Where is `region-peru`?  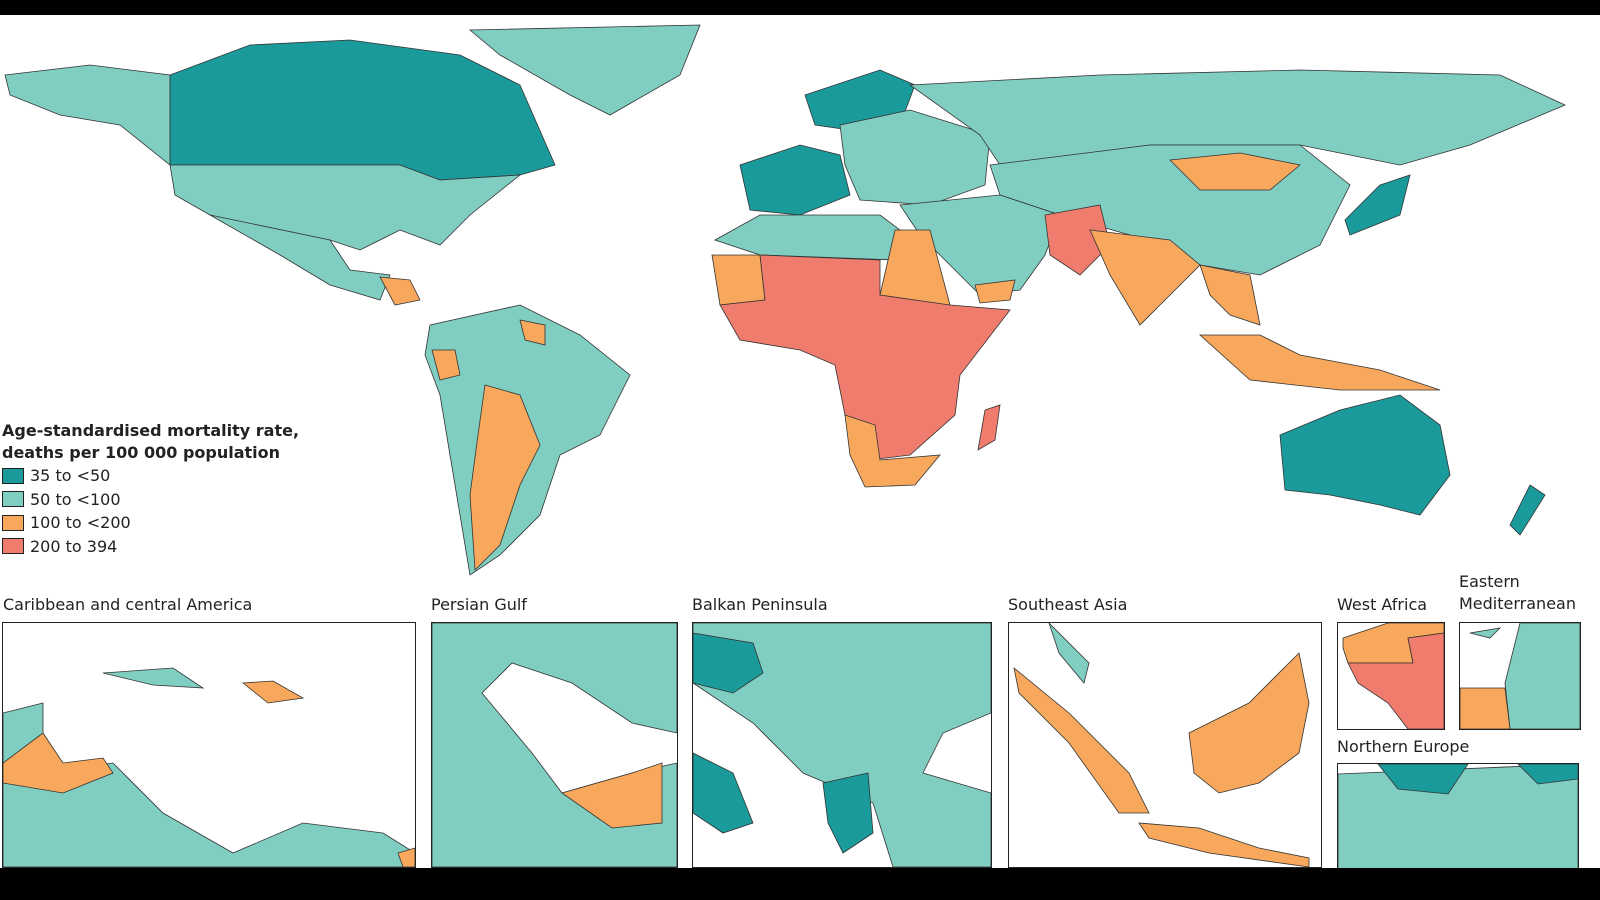 region-peru is located at coordinates (446, 365).